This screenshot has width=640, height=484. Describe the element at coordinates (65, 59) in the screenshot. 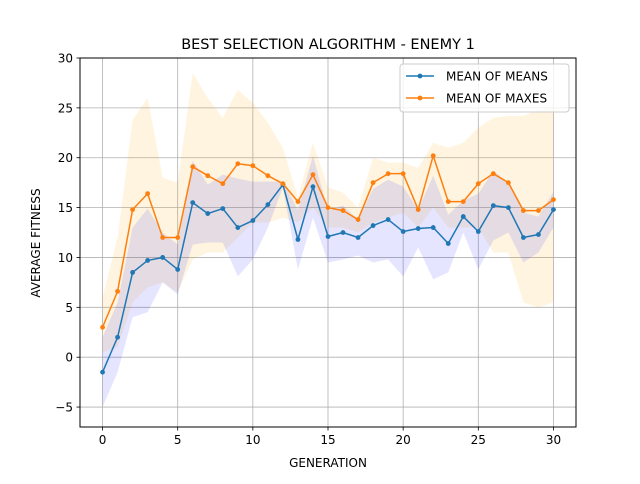

I see `y-tick-label: 30` at that location.